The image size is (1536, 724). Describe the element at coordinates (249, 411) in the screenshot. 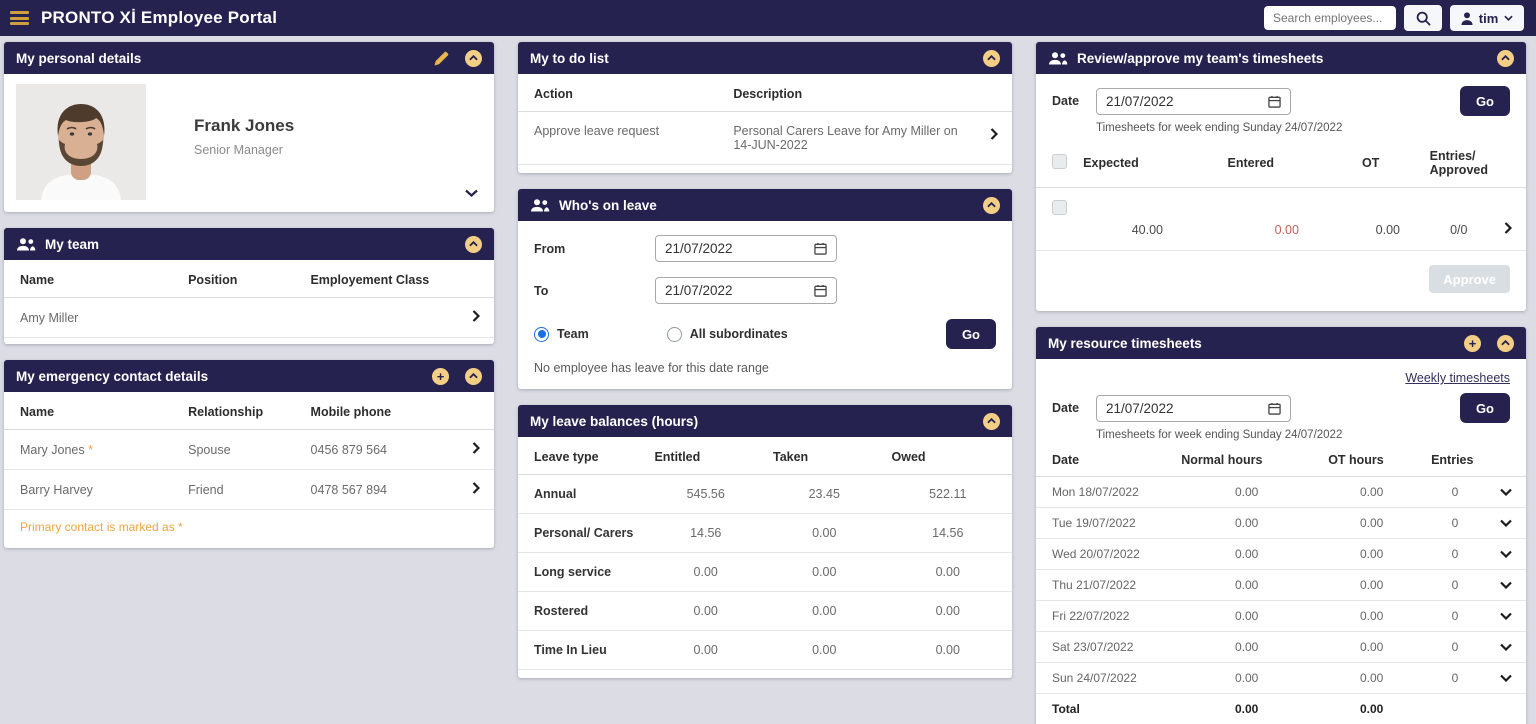

I see `emergency-table-header-row: Name Relationship Mobile phone` at that location.